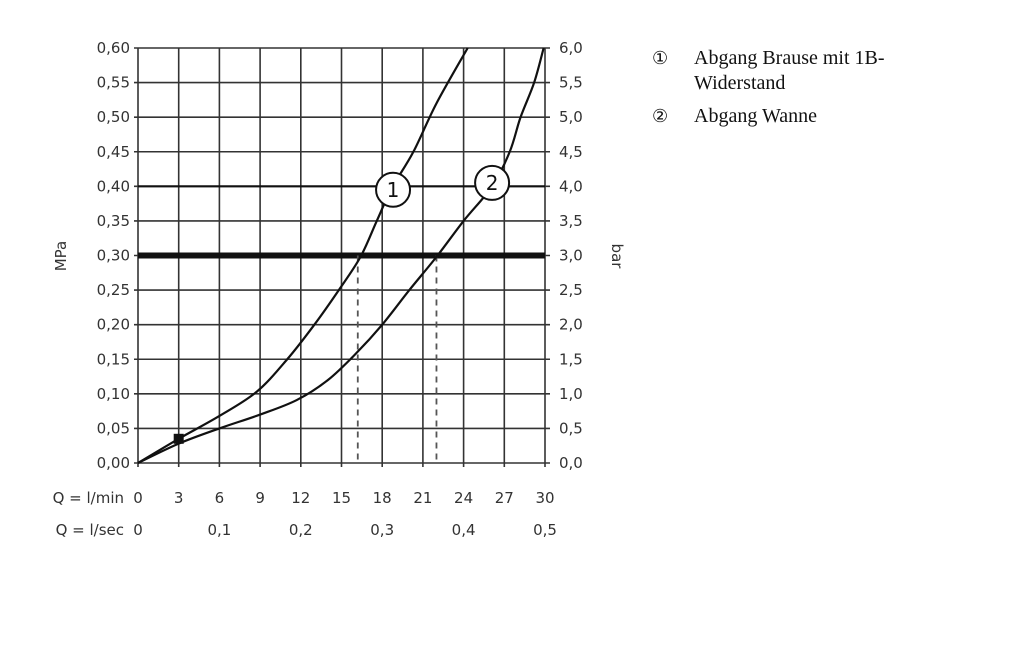  Describe the element at coordinates (260, 498) in the screenshot. I see `x-tick-label-lmin: 9` at that location.